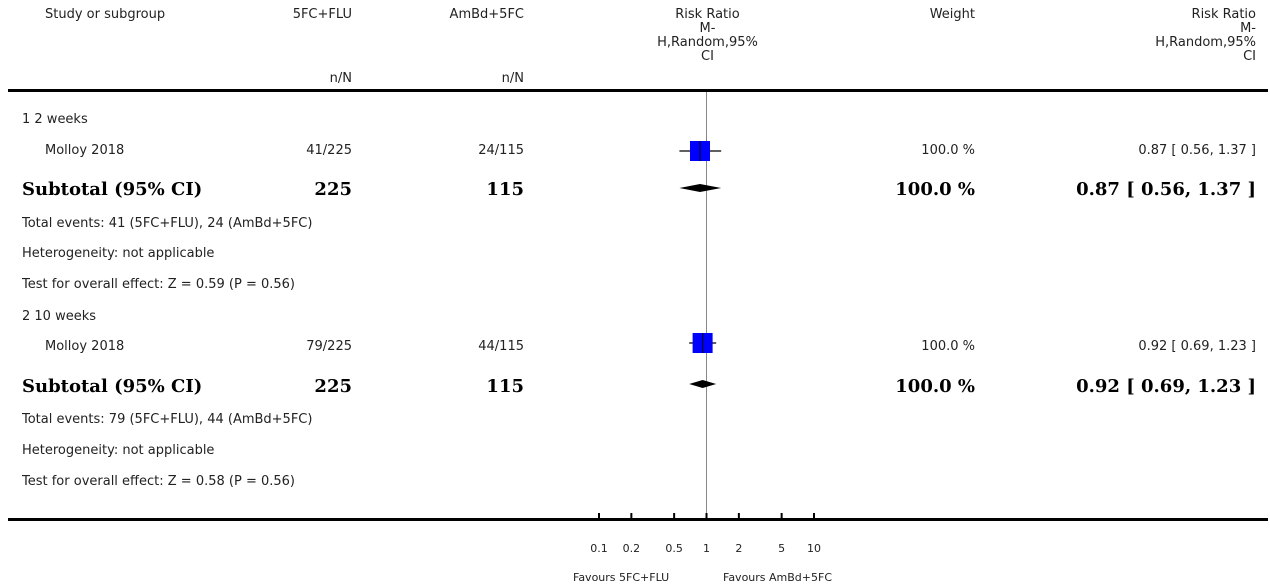  What do you see at coordinates (55, 119) in the screenshot?
I see `group-title: 1 2 weeks` at bounding box center [55, 119].